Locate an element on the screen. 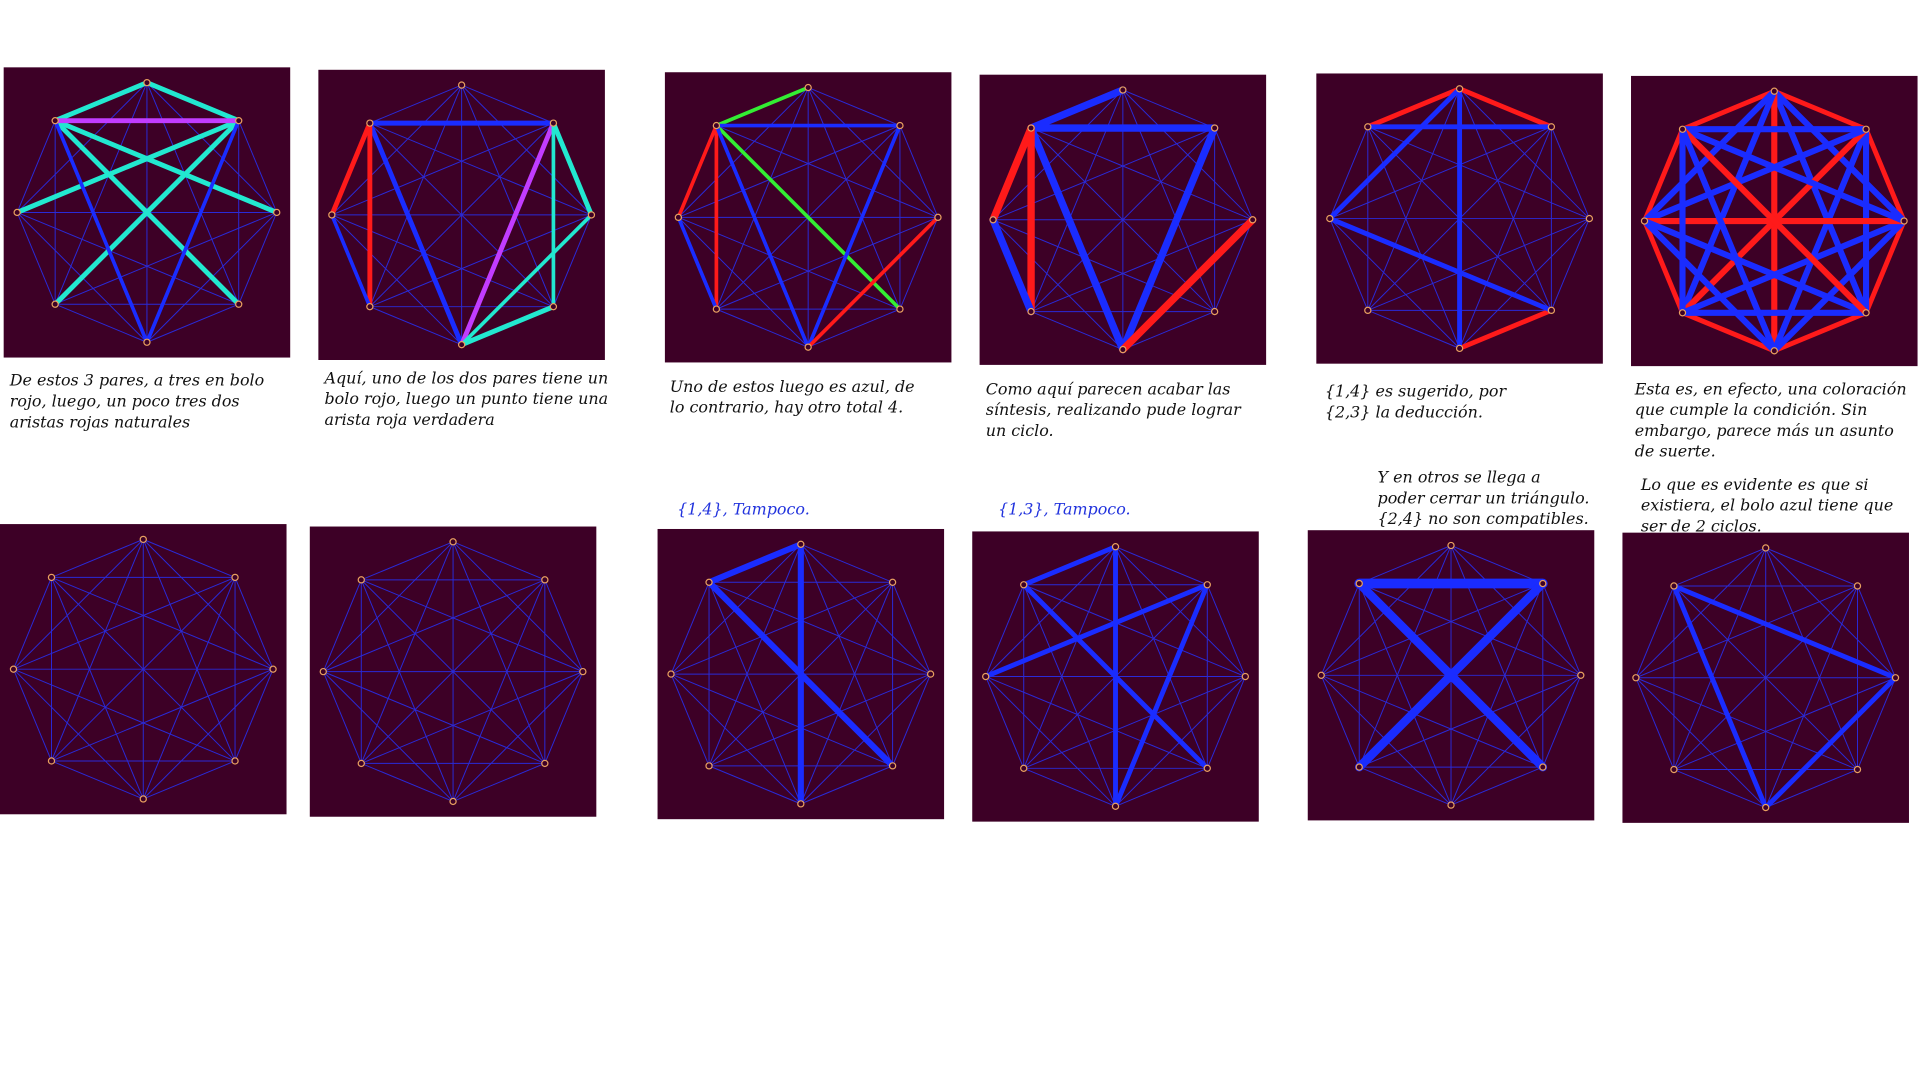 The height and width of the screenshot is (1080, 1920). handwritten-note: Como aquí parecen acabar las is located at coordinates (1108, 388).